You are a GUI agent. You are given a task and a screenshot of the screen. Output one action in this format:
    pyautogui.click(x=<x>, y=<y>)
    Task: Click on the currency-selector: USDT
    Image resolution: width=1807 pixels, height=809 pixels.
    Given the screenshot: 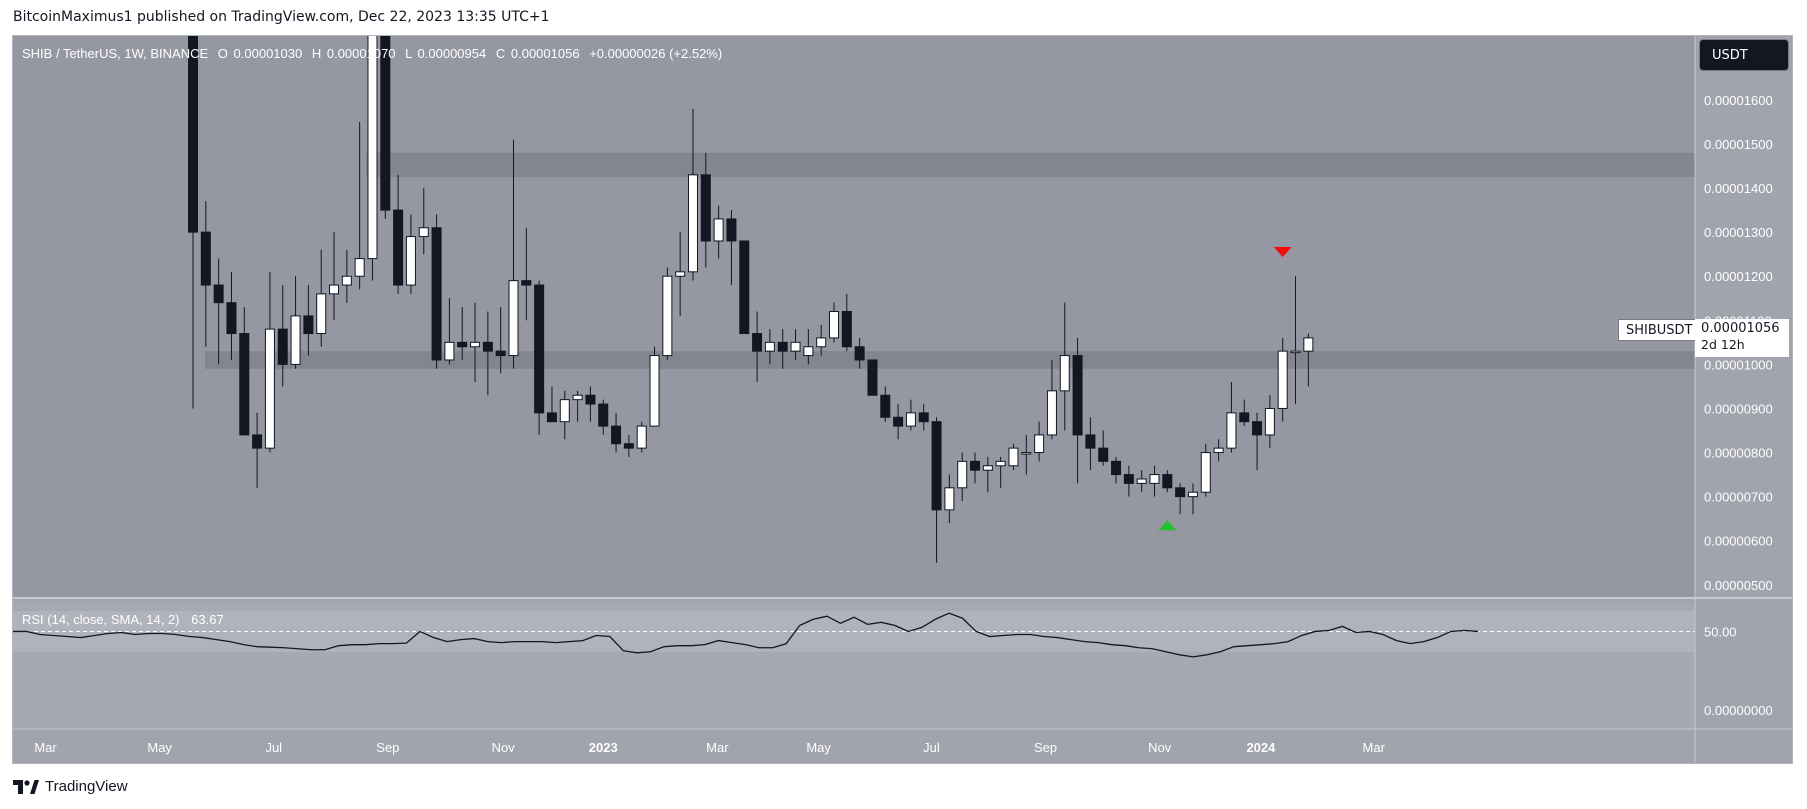 What is the action you would take?
    pyautogui.click(x=1744, y=55)
    